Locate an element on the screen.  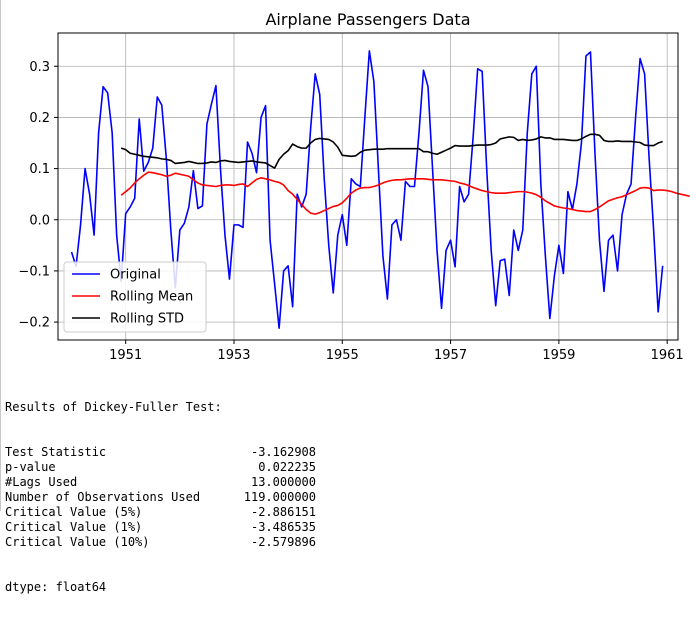
cell-left-border is located at coordinates (0, 255).